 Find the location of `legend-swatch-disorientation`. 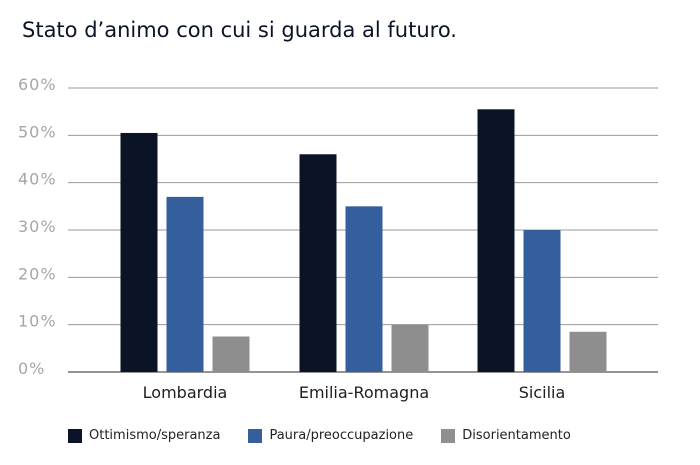

legend-swatch-disorientation is located at coordinates (448, 435).